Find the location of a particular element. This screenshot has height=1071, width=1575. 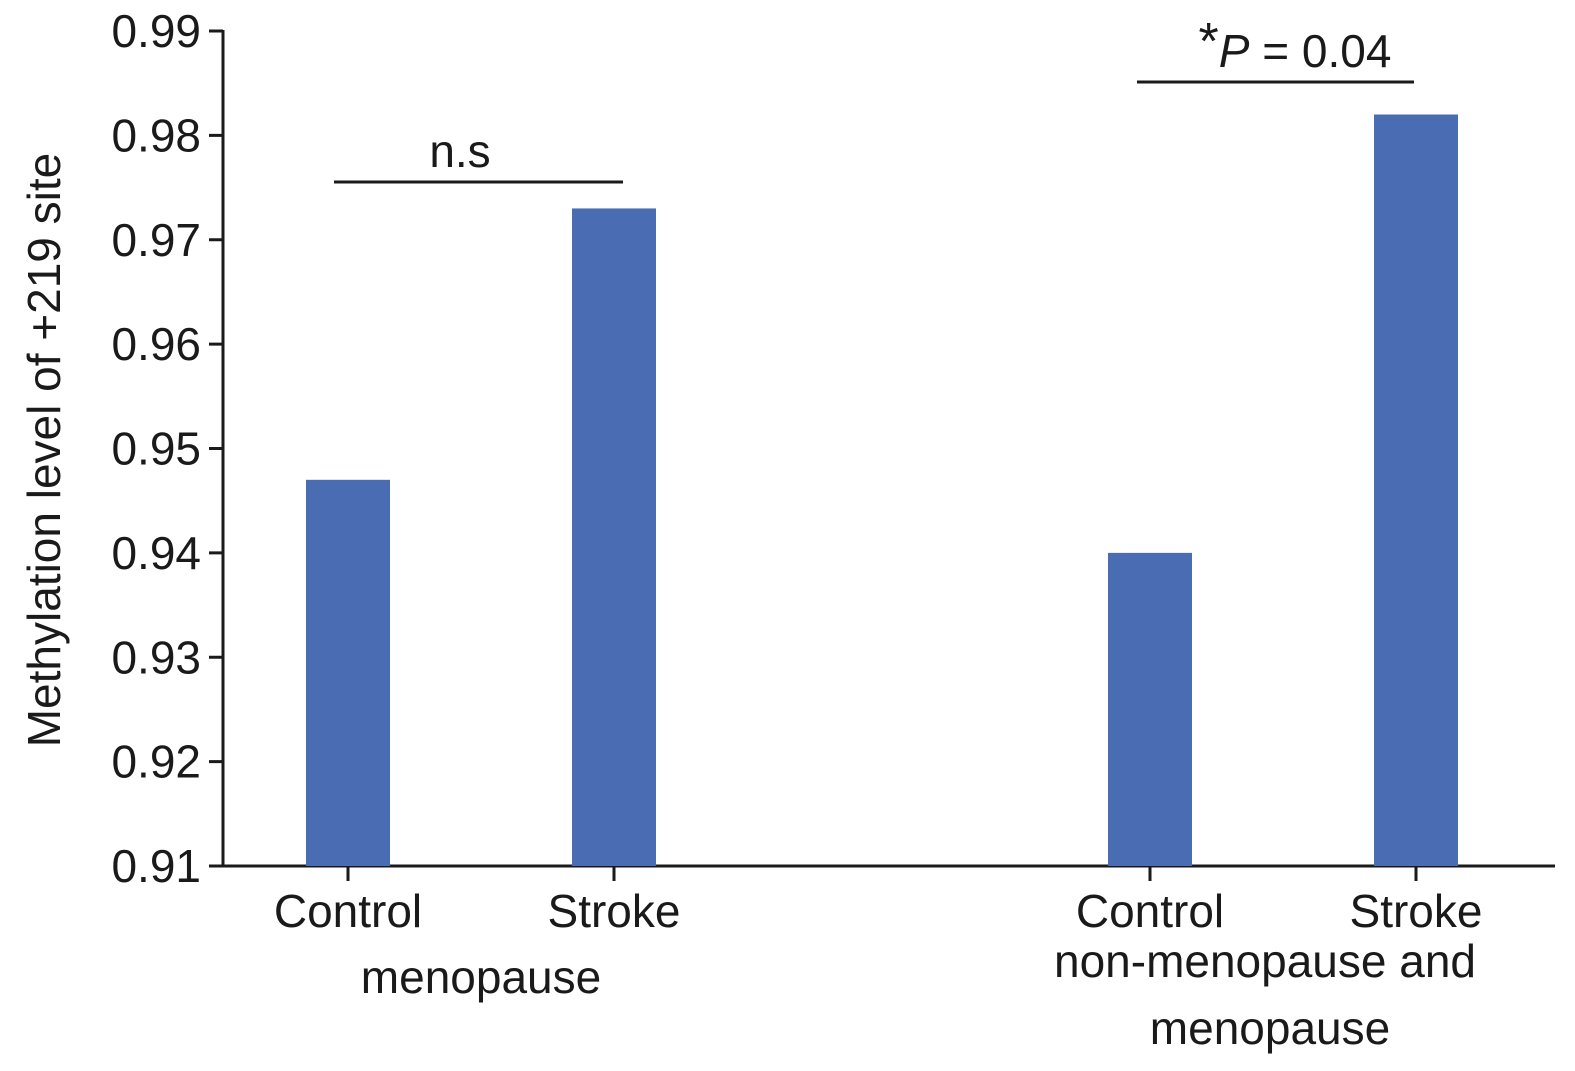

x-axis: Control Stroke Control Stroke is located at coordinates (888, 900).